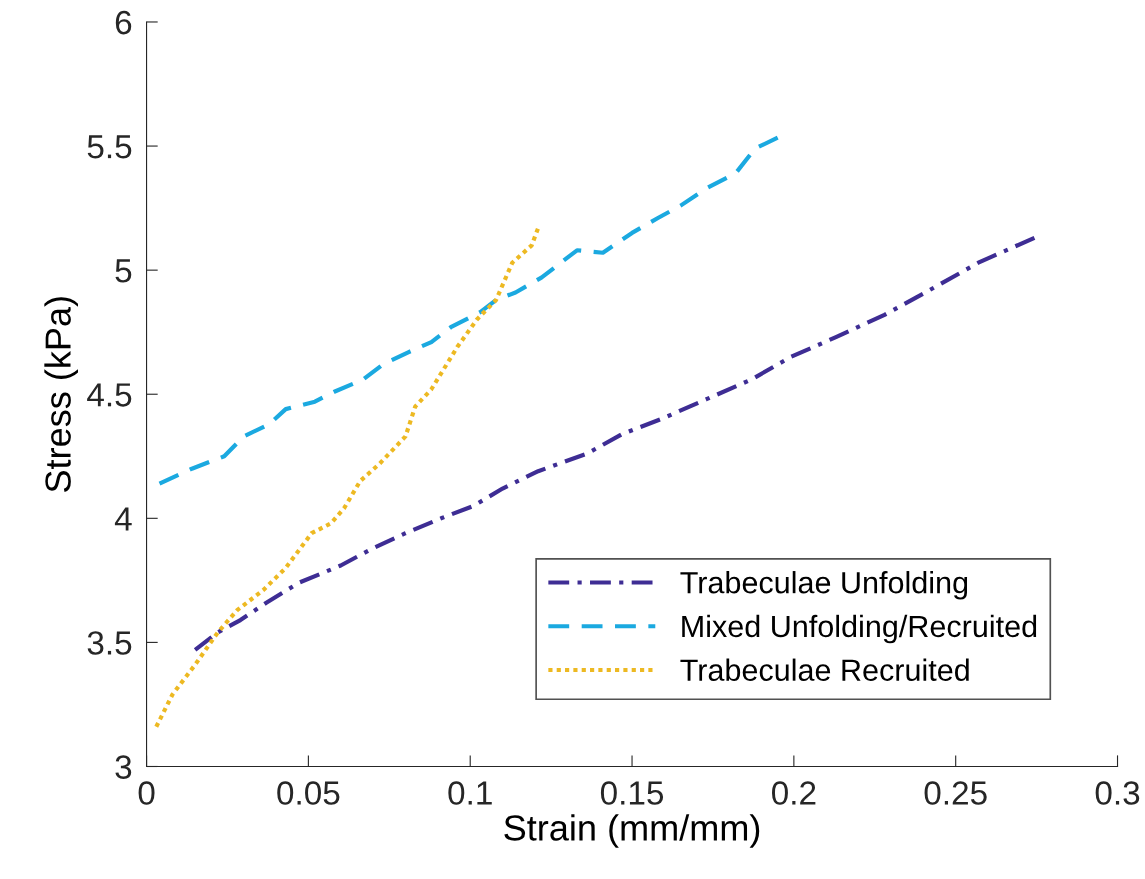  What do you see at coordinates (824, 585) in the screenshot?
I see `legend-label: Trabeculae Unfolding` at bounding box center [824, 585].